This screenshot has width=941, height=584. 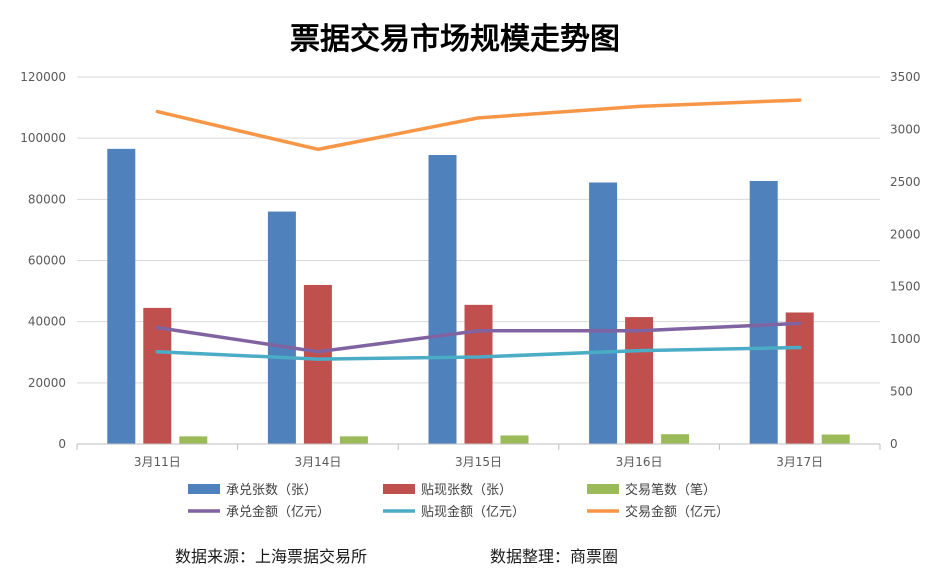 I want to click on y-left-tick-label: 40000, so click(x=47, y=322).